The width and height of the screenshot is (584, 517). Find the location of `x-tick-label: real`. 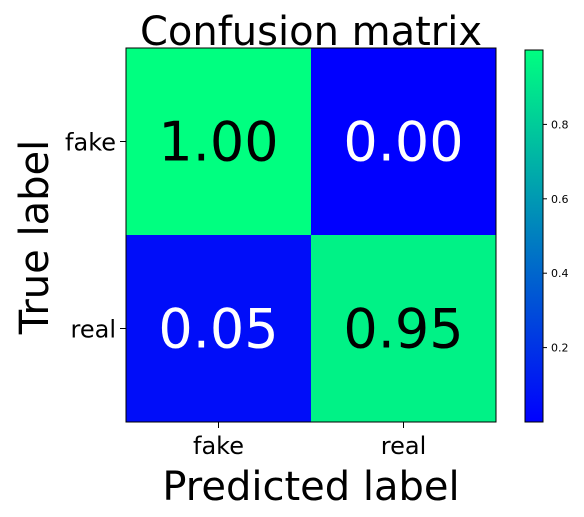

x-tick-label: real is located at coordinates (403, 446).